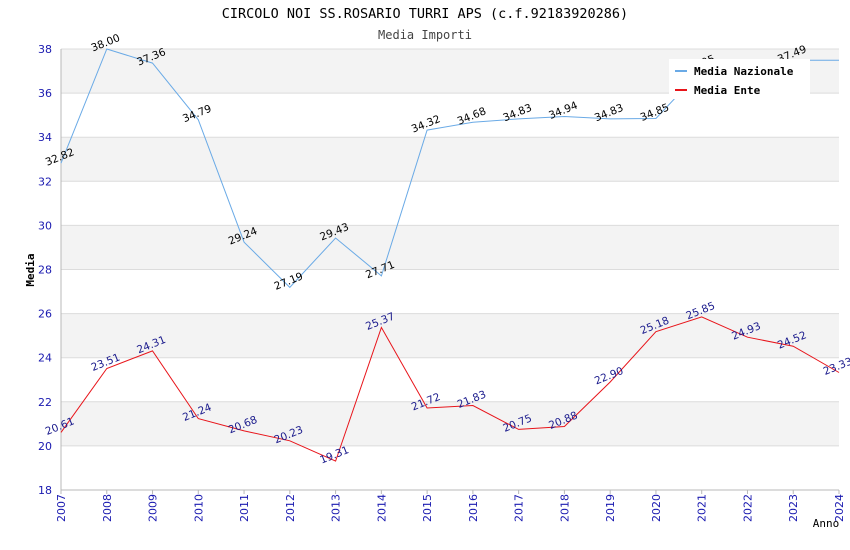  I want to click on y-tick-label: 28, so click(45, 270).